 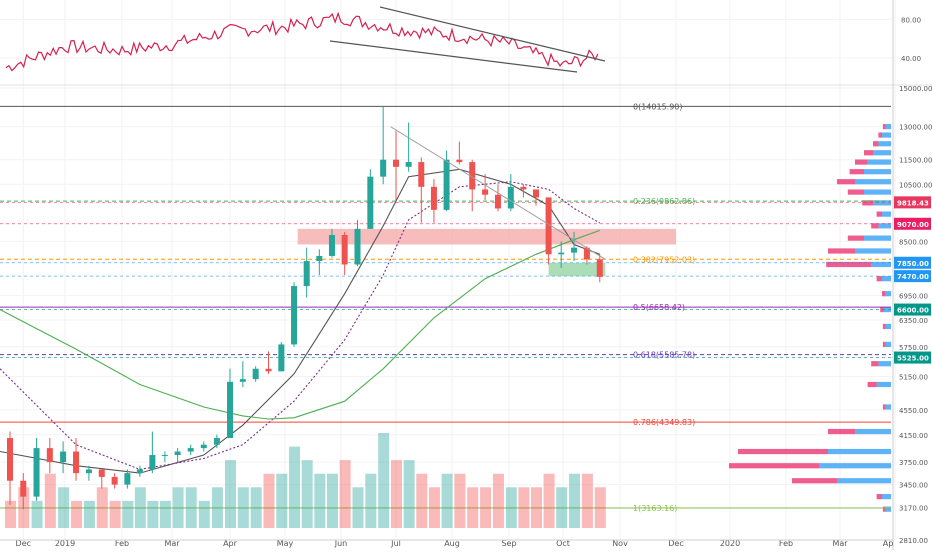 I want to click on y-tick-label: 5150.00, so click(x=913, y=378).